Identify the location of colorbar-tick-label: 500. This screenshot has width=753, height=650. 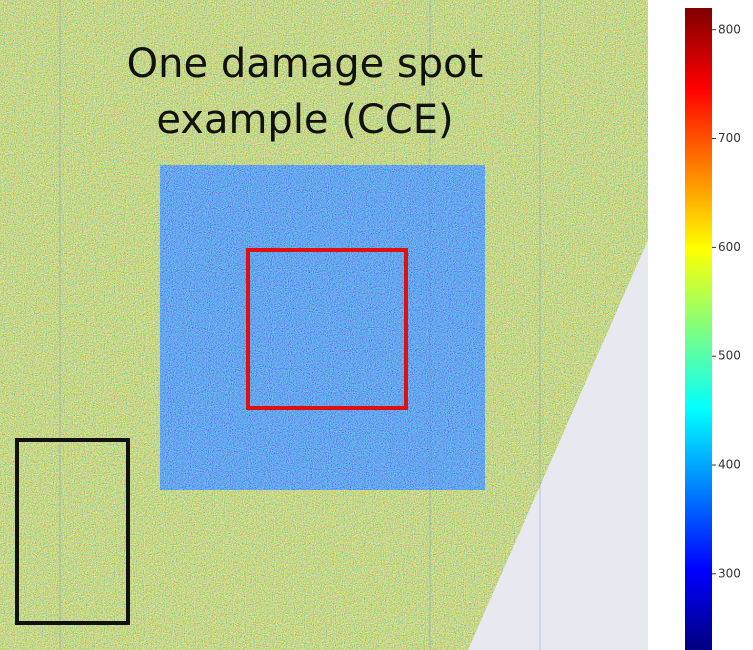
(729, 356).